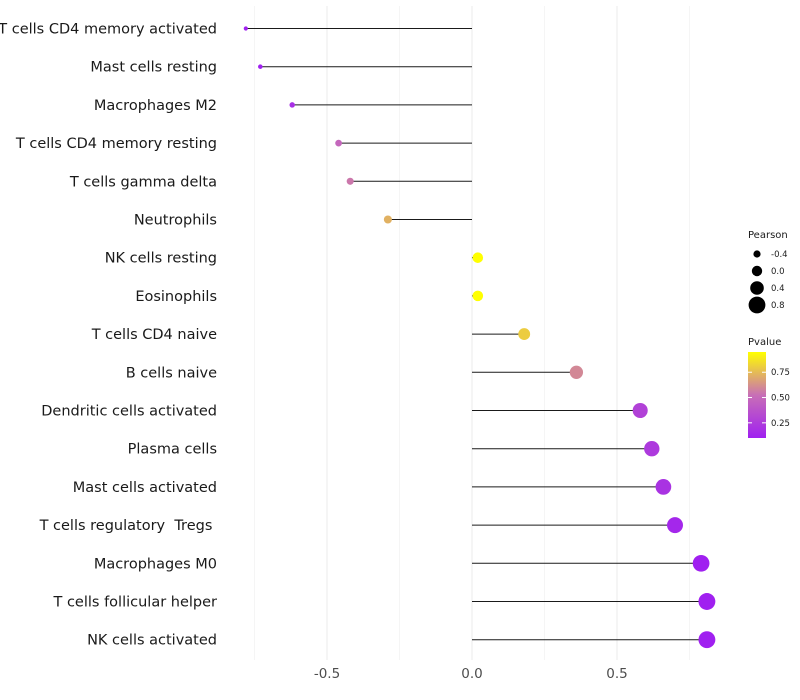 This screenshot has width=800, height=700. What do you see at coordinates (769, 387) in the screenshot?
I see `legend-pvalue: Pvalue 0.75 0.50 0.25` at bounding box center [769, 387].